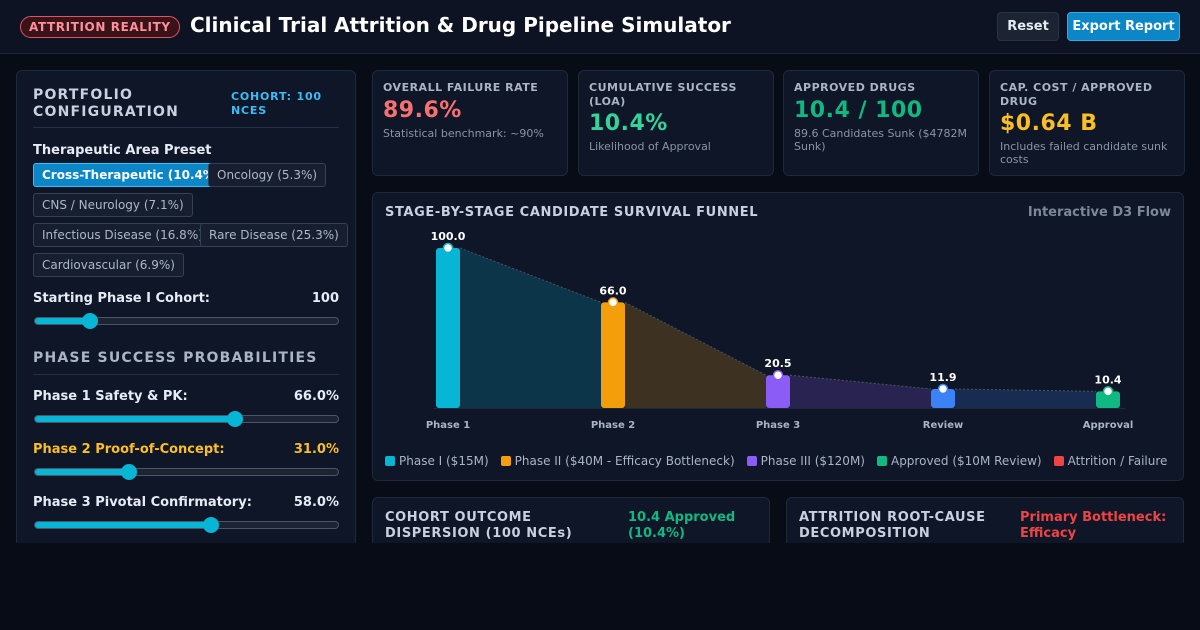 This screenshot has height=630, width=1200. What do you see at coordinates (113, 205) in the screenshot?
I see `preset-cns-neurology: CNS / Neurology (7.1%)` at bounding box center [113, 205].